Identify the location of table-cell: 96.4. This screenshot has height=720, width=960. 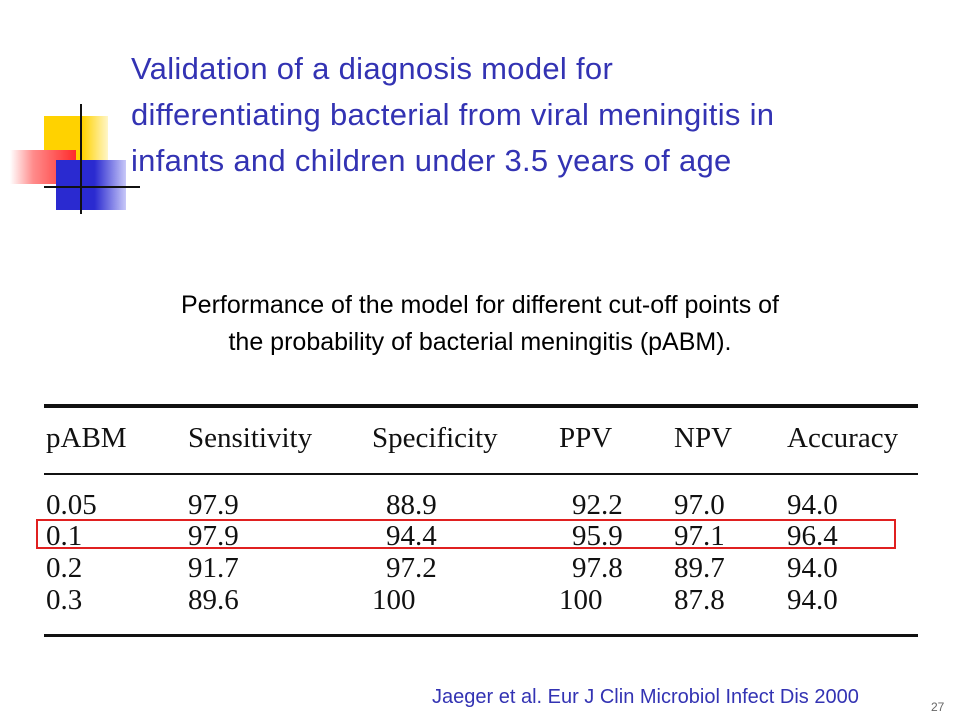
(812, 536).